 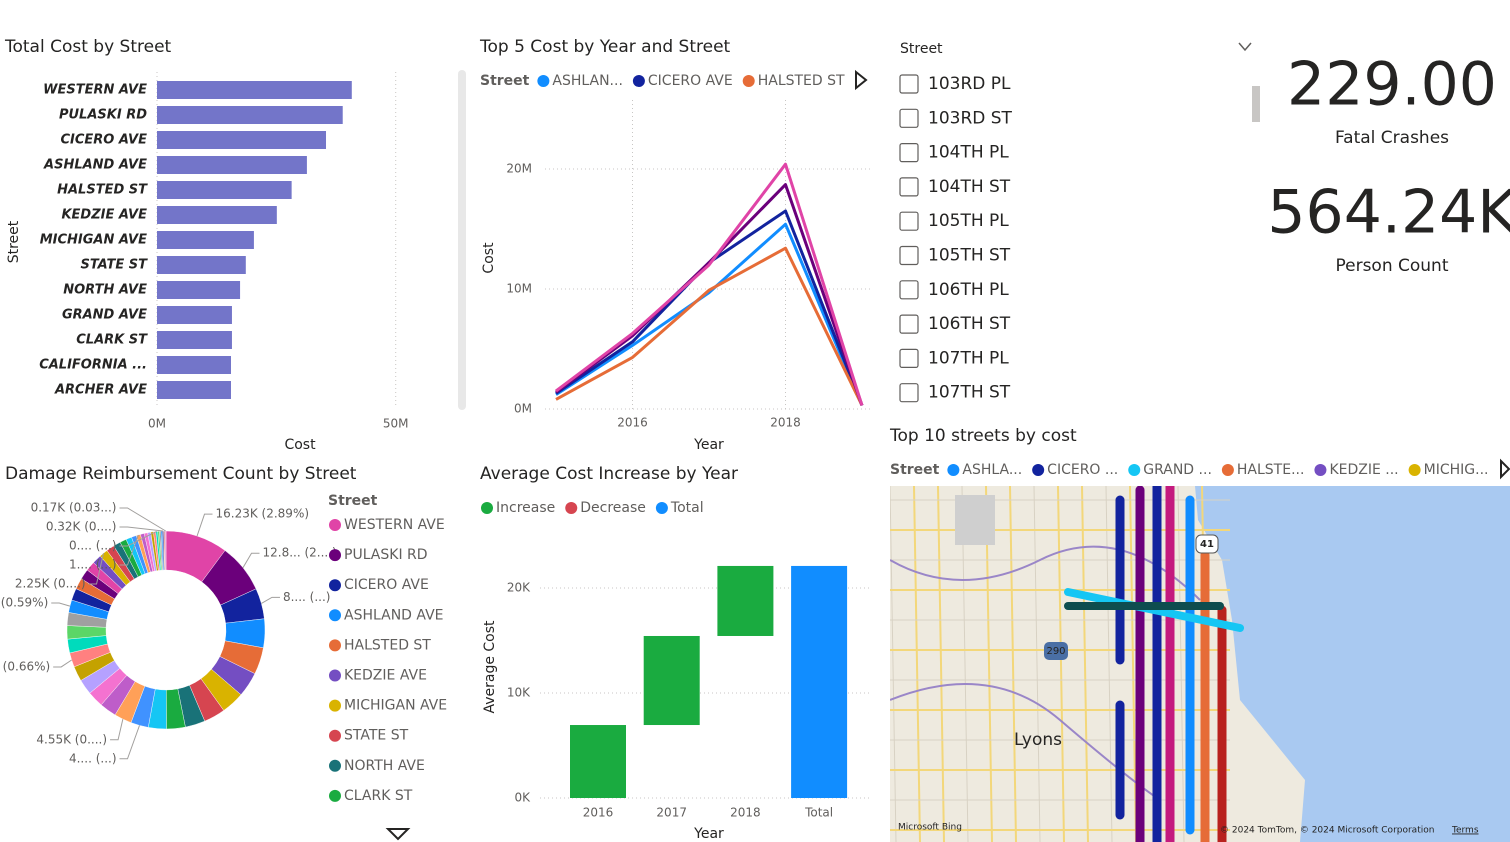 What do you see at coordinates (93, 546) in the screenshot?
I see `data-label: 0.... (...)` at bounding box center [93, 546].